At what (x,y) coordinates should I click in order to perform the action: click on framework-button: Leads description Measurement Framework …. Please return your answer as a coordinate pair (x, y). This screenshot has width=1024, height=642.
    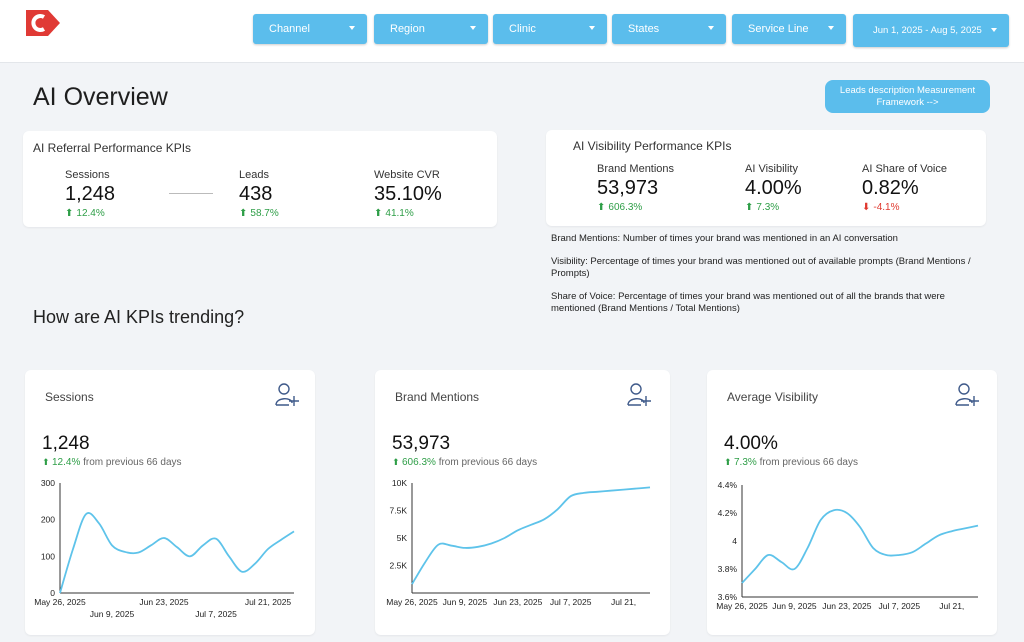
    Looking at the image, I should click on (907, 96).